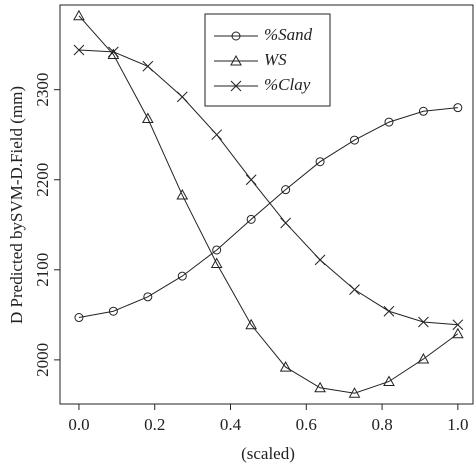  What do you see at coordinates (287, 84) in the screenshot?
I see `legend-label: %Clay` at bounding box center [287, 84].